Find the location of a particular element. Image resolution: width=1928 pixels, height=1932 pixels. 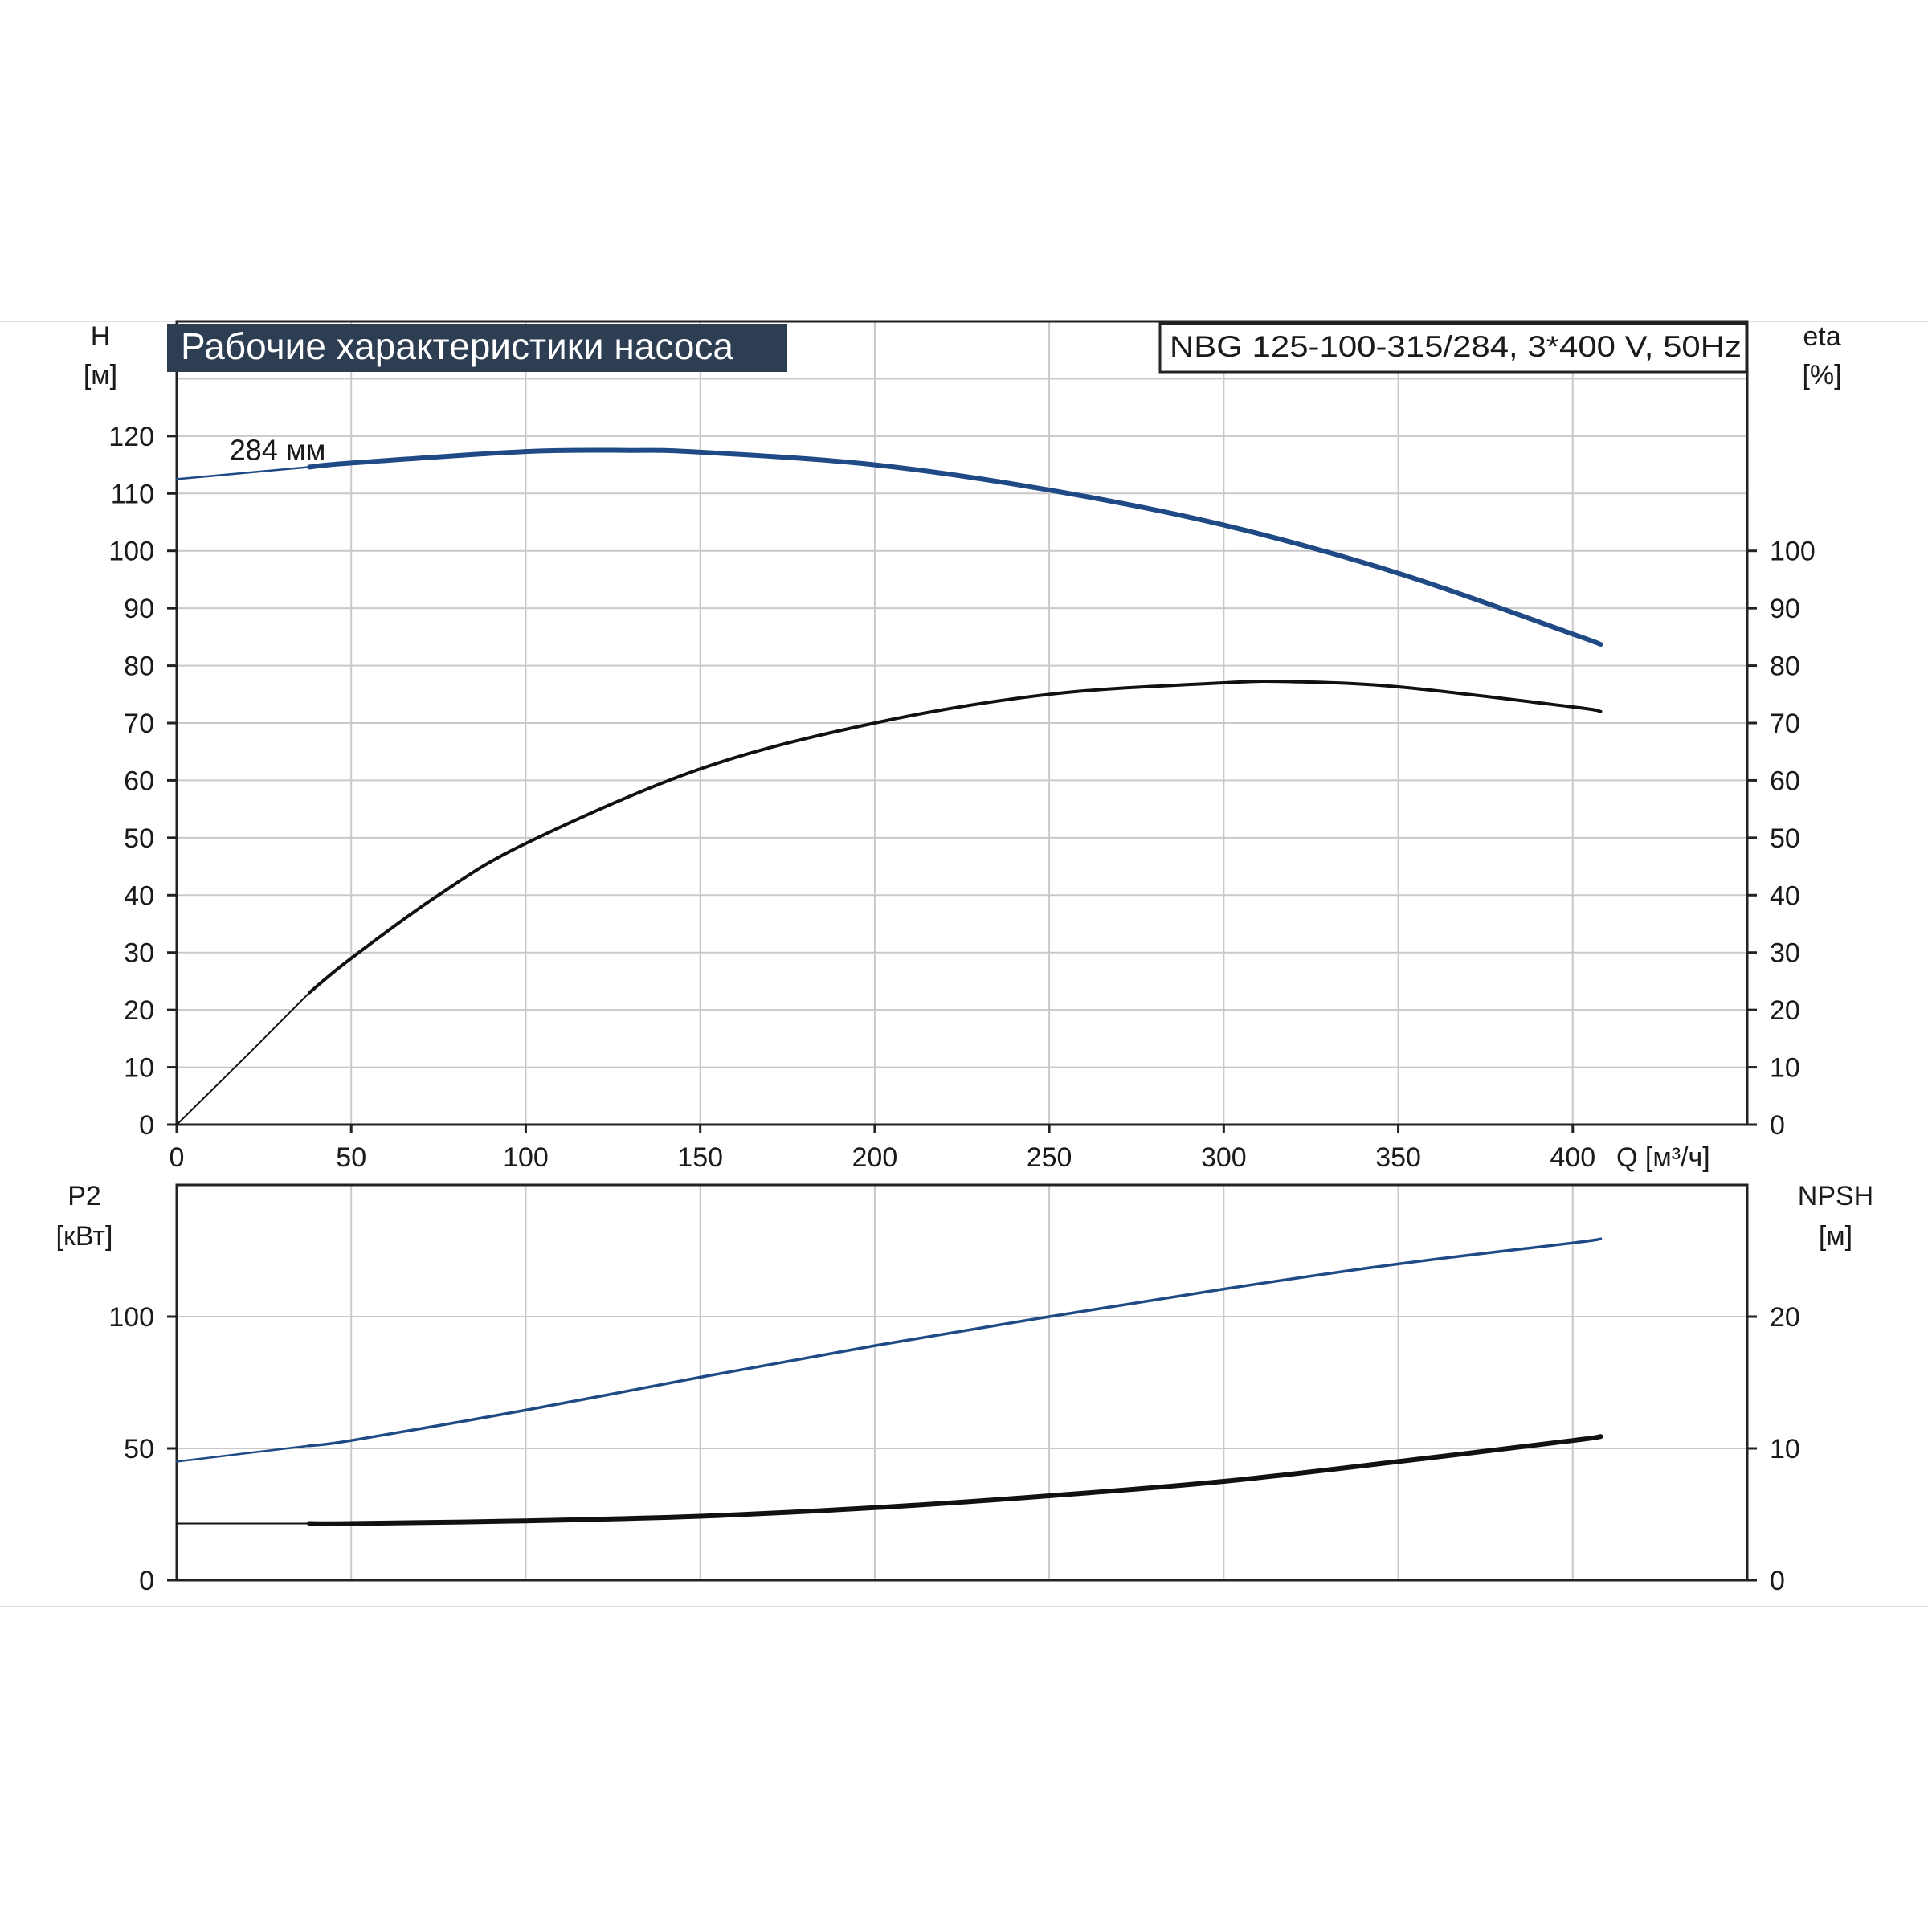

series-eta-extension is located at coordinates (243, 1058).